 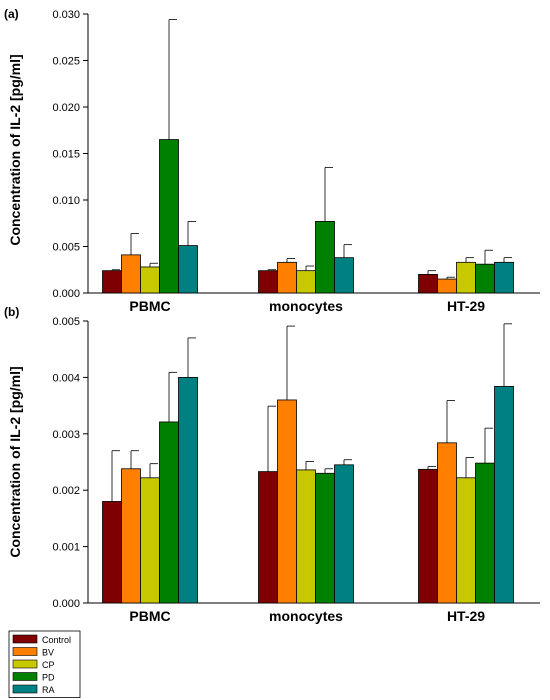 I want to click on legend: Control BV CP PD RA, so click(x=44, y=664).